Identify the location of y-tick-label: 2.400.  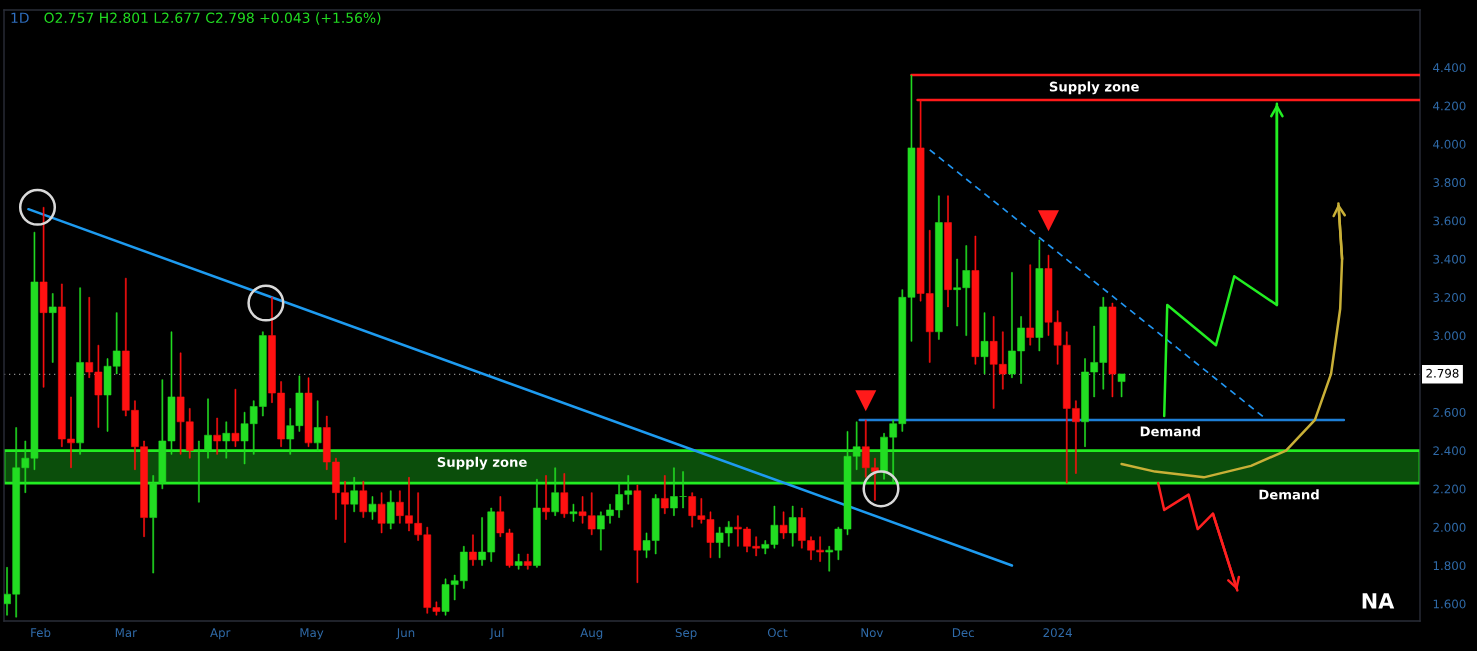
(1449, 451).